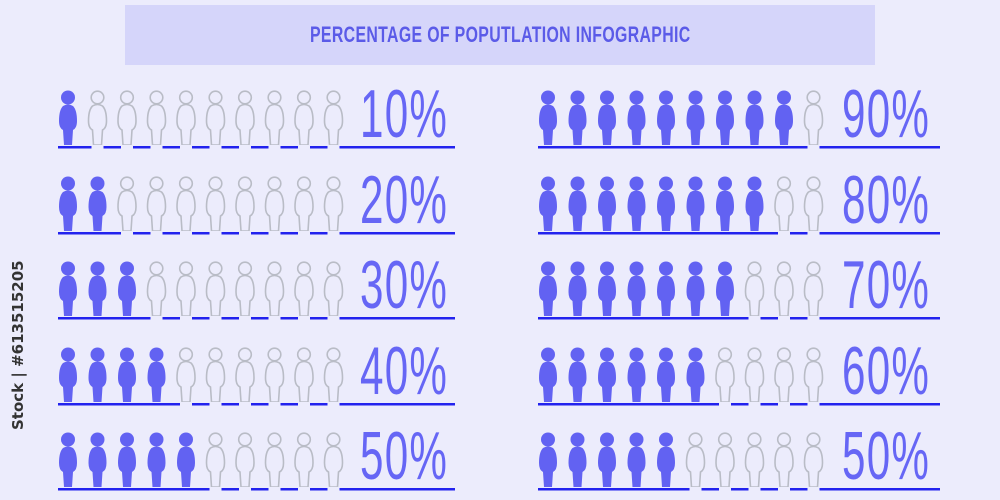 The width and height of the screenshot is (1000, 500). Describe the element at coordinates (403, 285) in the screenshot. I see `percent-label: 30%` at that location.